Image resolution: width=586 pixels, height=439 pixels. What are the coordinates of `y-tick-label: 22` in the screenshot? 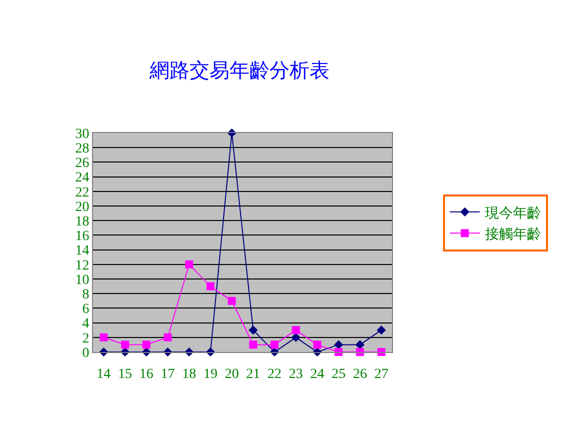 It's located at (82, 192).